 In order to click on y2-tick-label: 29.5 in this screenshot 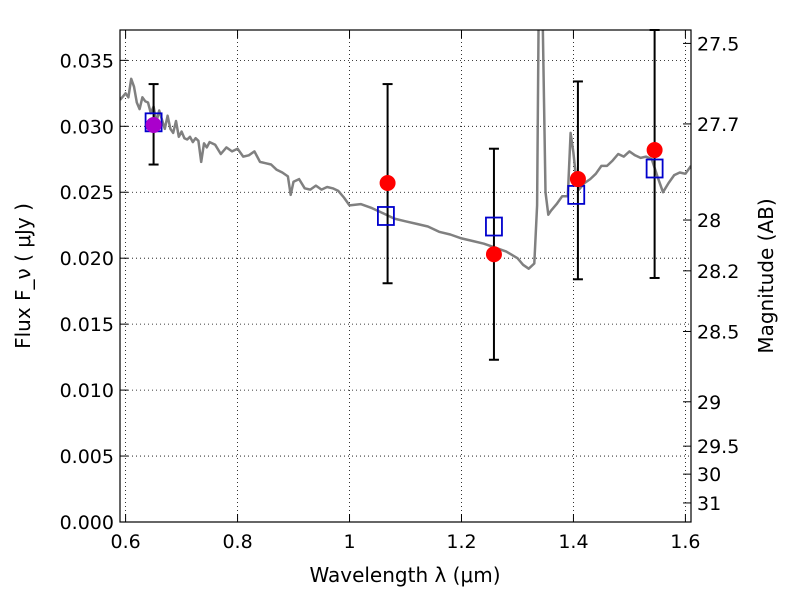, I will do `click(718, 447)`.